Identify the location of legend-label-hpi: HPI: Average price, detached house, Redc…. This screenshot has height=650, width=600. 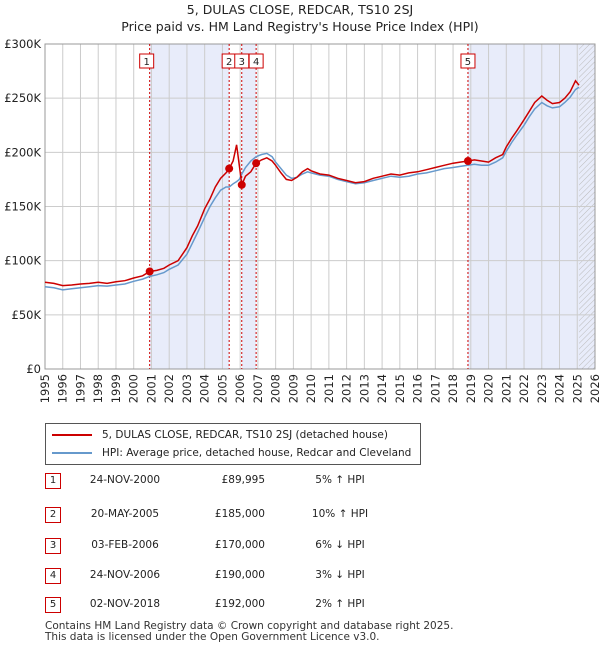
(257, 453).